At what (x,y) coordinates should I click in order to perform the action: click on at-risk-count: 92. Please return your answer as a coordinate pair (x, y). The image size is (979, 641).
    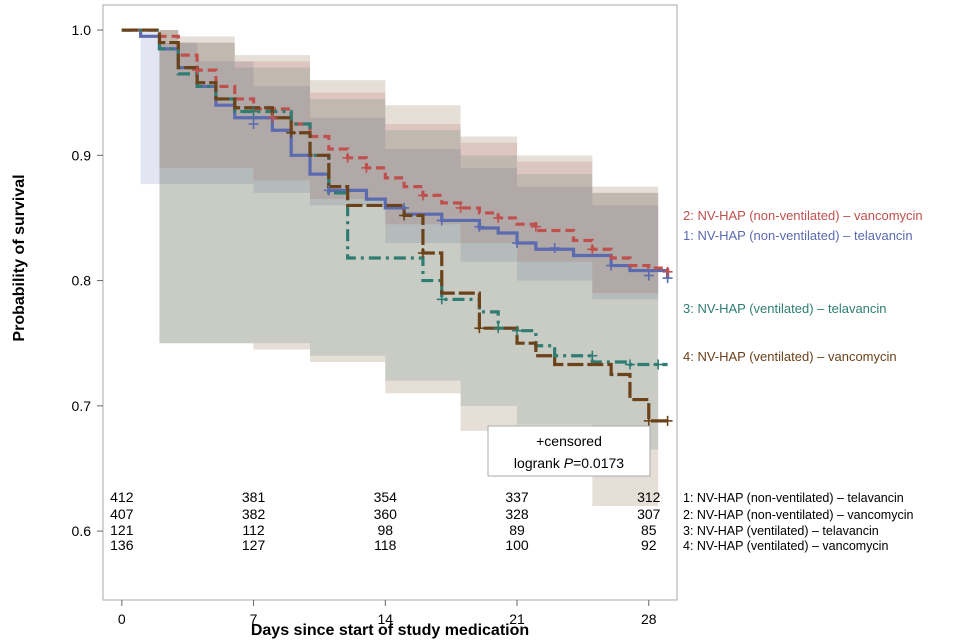
    Looking at the image, I should click on (649, 545).